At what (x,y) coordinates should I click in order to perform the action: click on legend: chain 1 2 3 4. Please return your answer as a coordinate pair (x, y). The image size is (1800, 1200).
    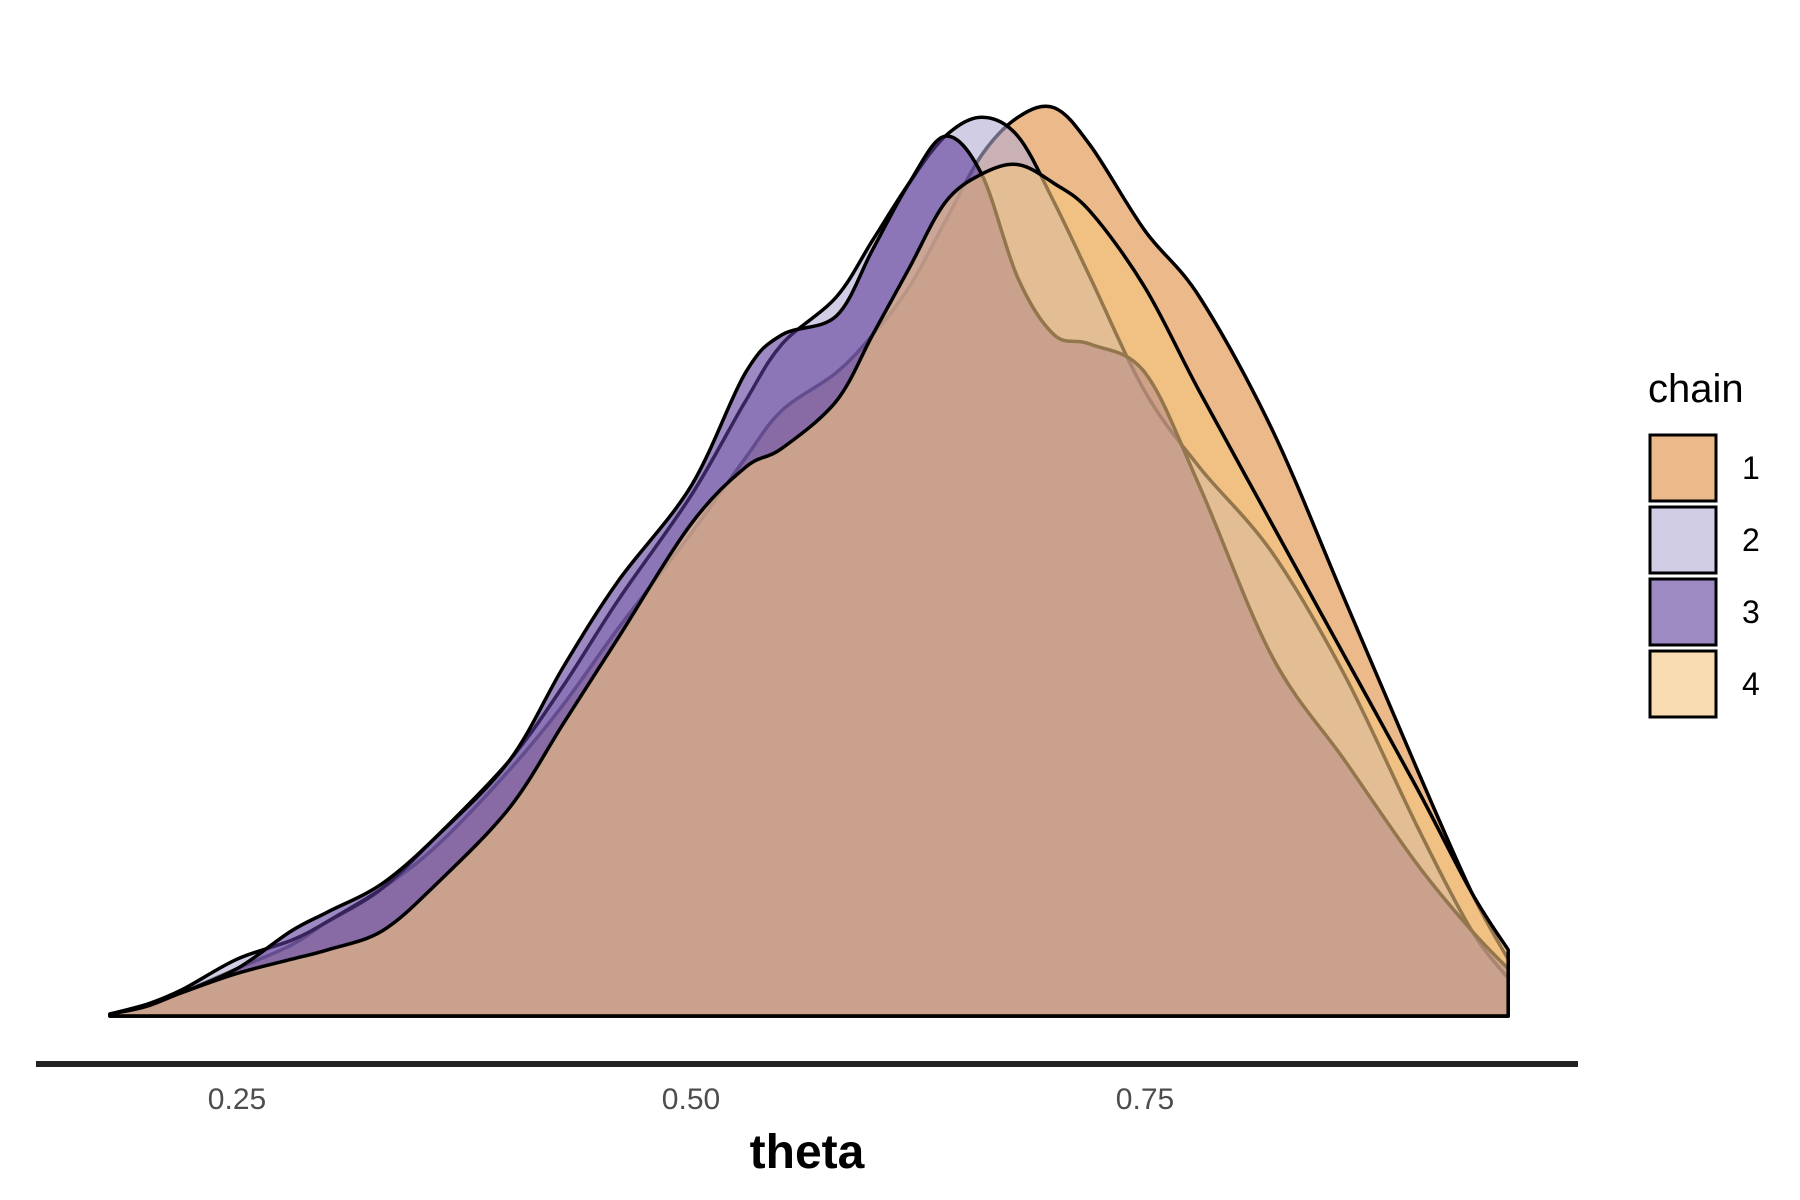
    Looking at the image, I should click on (1704, 543).